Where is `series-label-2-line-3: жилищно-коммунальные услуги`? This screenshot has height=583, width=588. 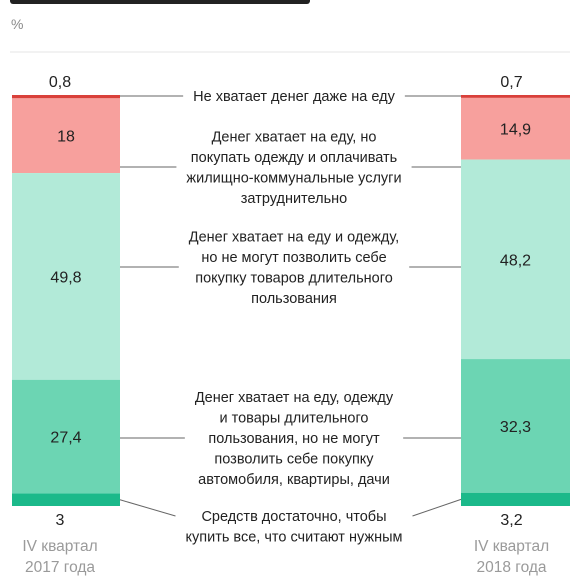 series-label-2-line-3: жилищно-коммунальные услуги is located at coordinates (293, 178).